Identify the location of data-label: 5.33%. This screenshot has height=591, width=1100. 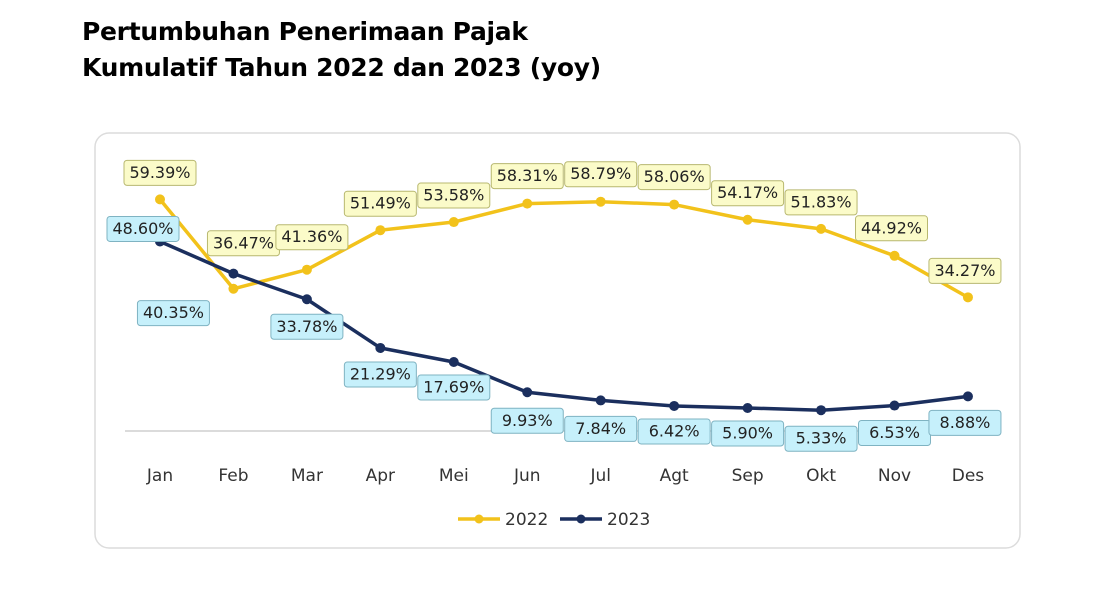
(821, 438).